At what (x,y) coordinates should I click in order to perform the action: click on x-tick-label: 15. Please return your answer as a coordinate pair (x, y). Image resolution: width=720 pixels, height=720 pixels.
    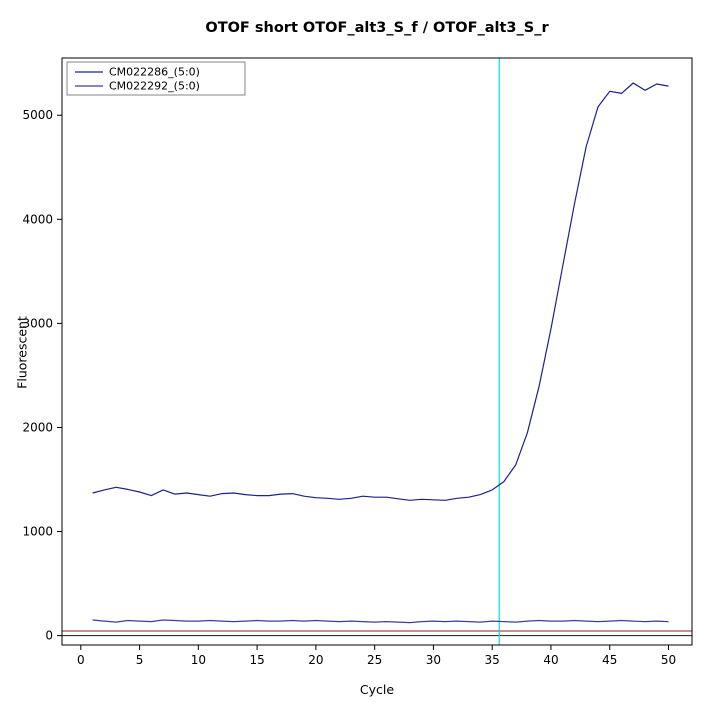
    Looking at the image, I should click on (256, 660).